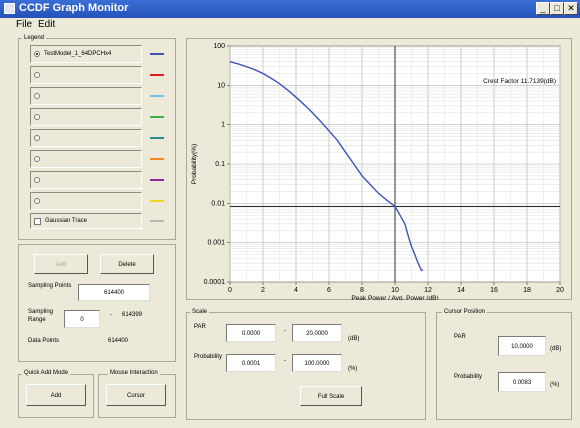 This screenshot has width=580, height=428. What do you see at coordinates (41, 316) in the screenshot?
I see `sampling-range-label: Sampling Range` at bounding box center [41, 316].